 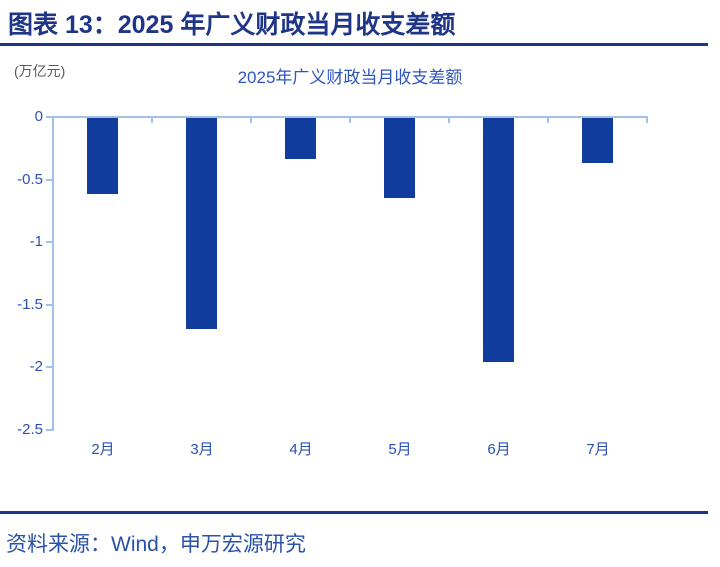 I want to click on y-axis-tick-label: -2.5, so click(x=30, y=429).